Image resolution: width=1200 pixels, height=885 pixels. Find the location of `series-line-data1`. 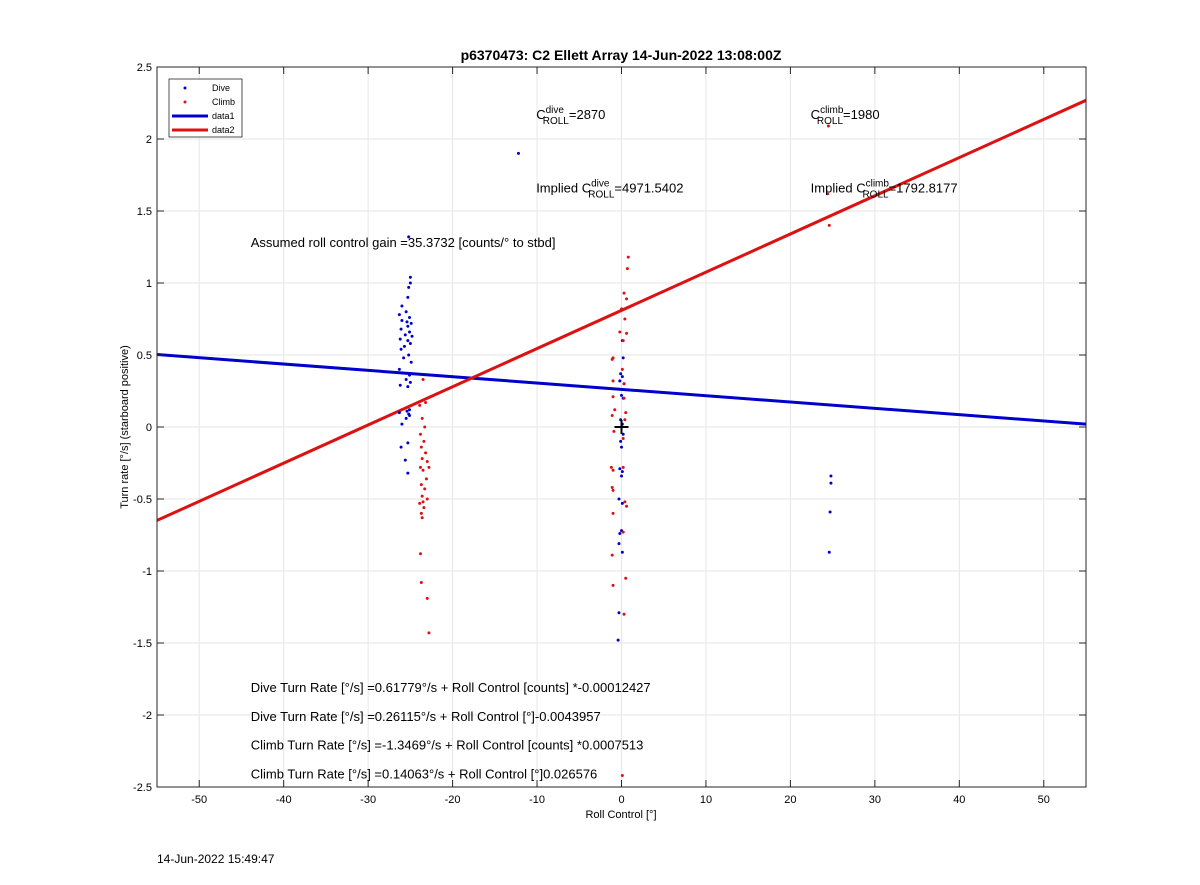

series-line-data1 is located at coordinates (621, 389).